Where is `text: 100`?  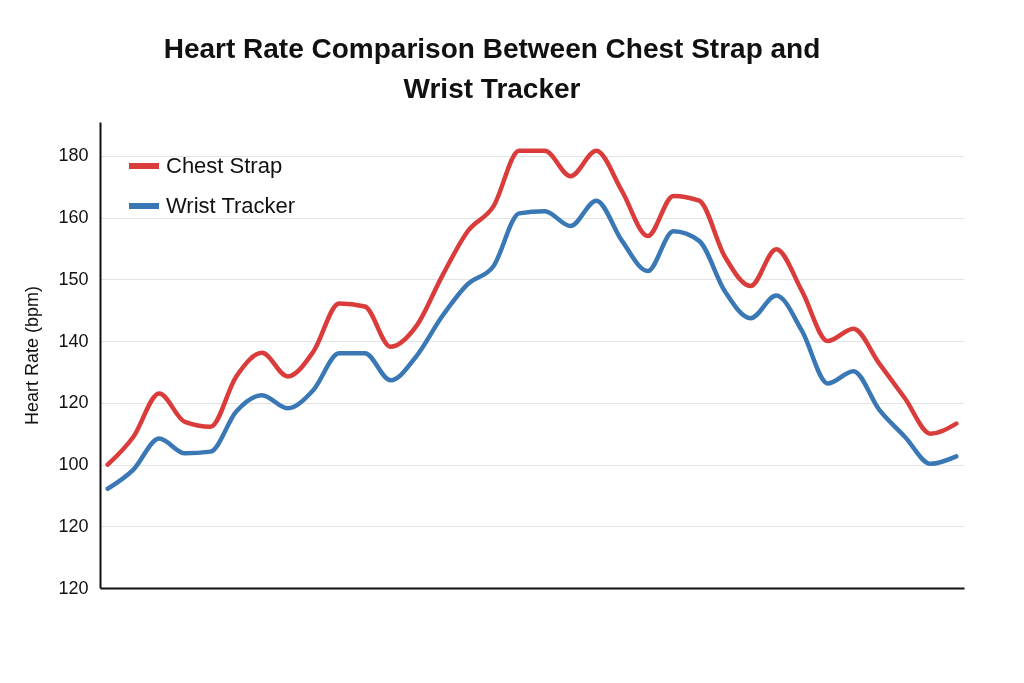
text: 100 is located at coordinates (73, 464).